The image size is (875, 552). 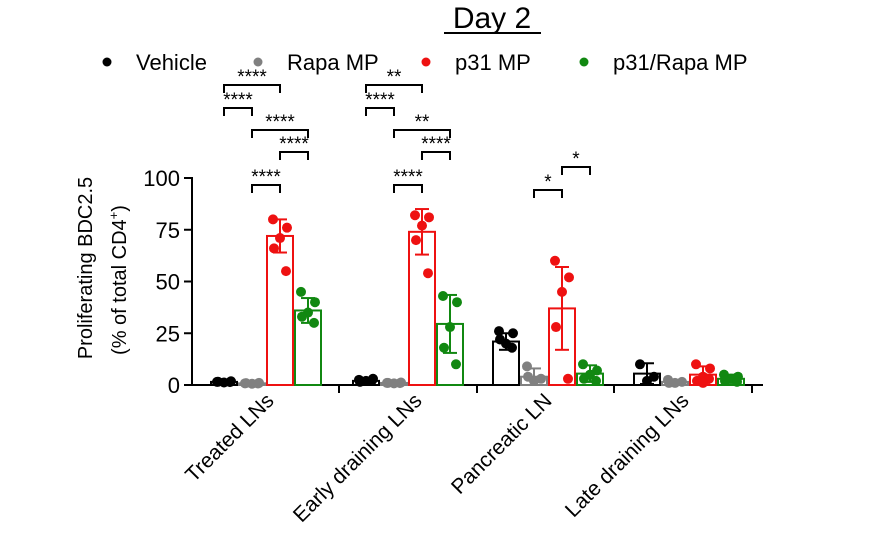 What do you see at coordinates (358, 458) in the screenshot?
I see `category-label-1: Early draining LNs` at bounding box center [358, 458].